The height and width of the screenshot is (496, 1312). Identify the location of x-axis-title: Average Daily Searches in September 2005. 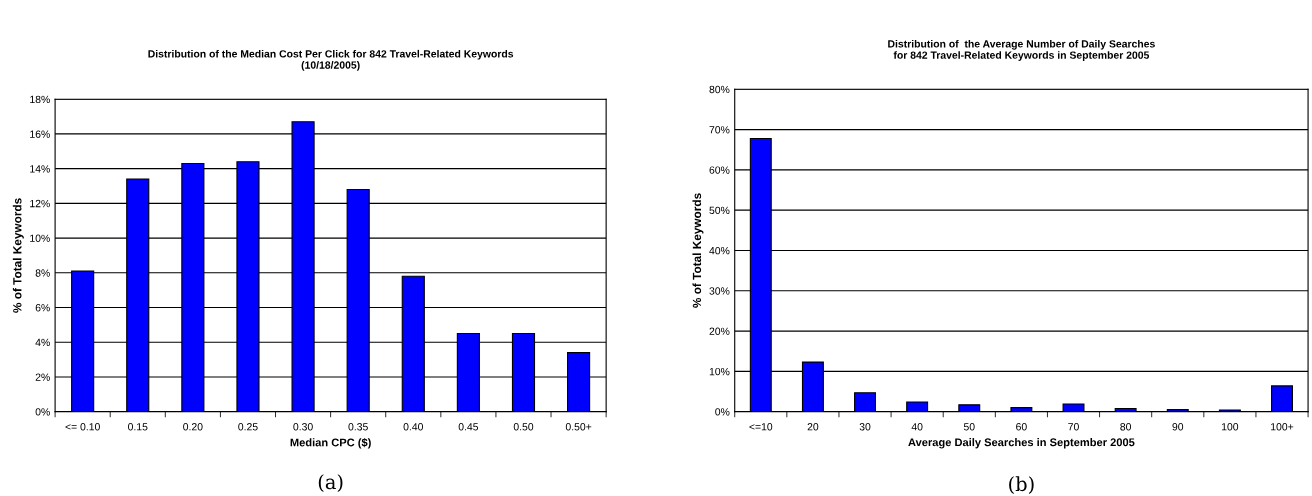
(1021, 443).